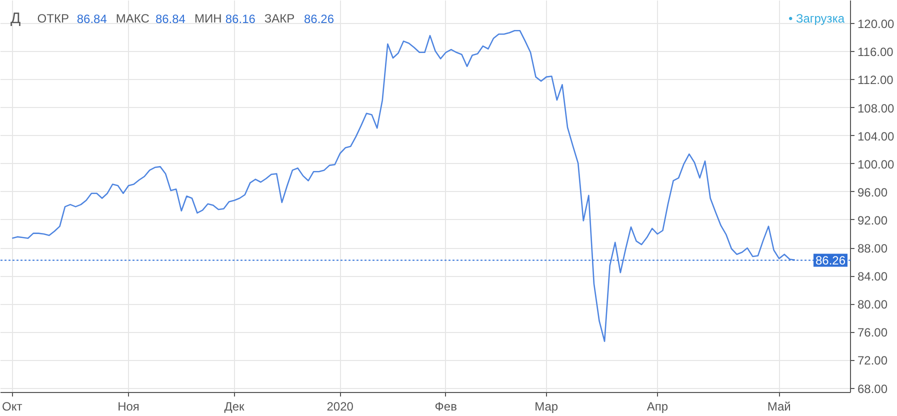 The height and width of the screenshot is (416, 897). I want to click on annotation: МИН 86.16, so click(225, 19).